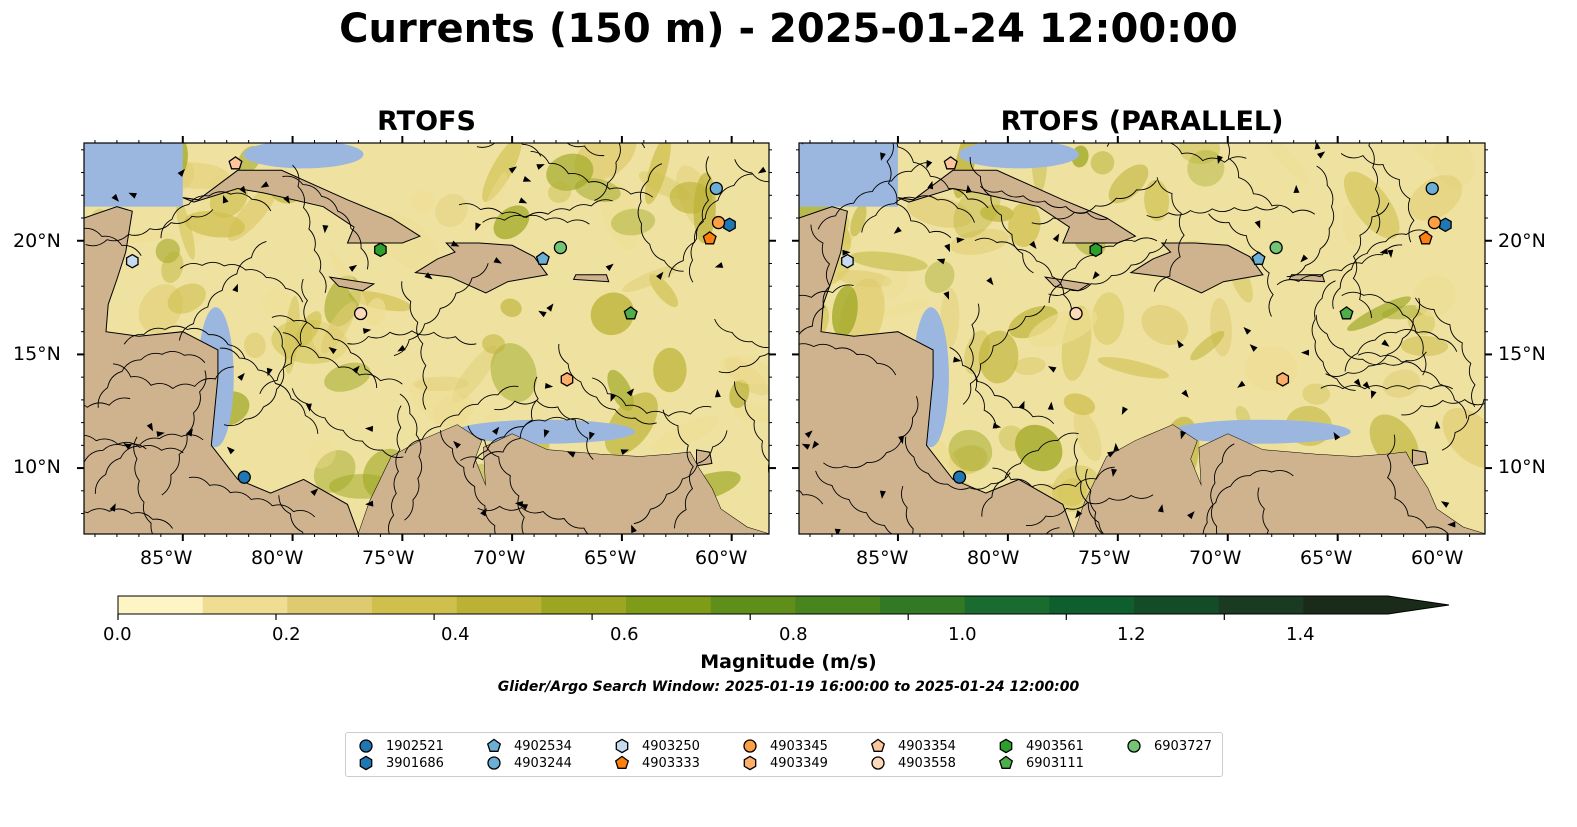 This screenshot has width=1577, height=827. What do you see at coordinates (750, 746) in the screenshot?
I see `circle-marker-icon` at bounding box center [750, 746].